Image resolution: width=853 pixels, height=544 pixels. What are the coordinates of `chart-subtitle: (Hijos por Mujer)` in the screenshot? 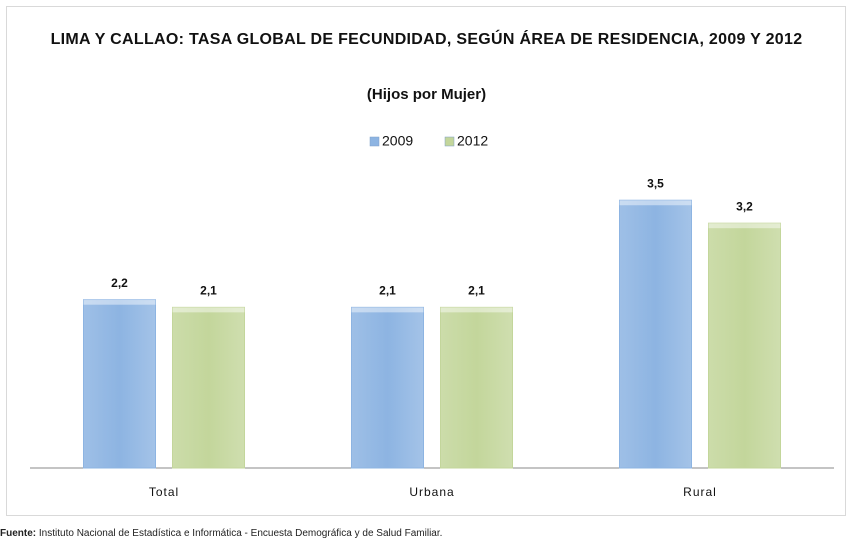 It's located at (426, 94).